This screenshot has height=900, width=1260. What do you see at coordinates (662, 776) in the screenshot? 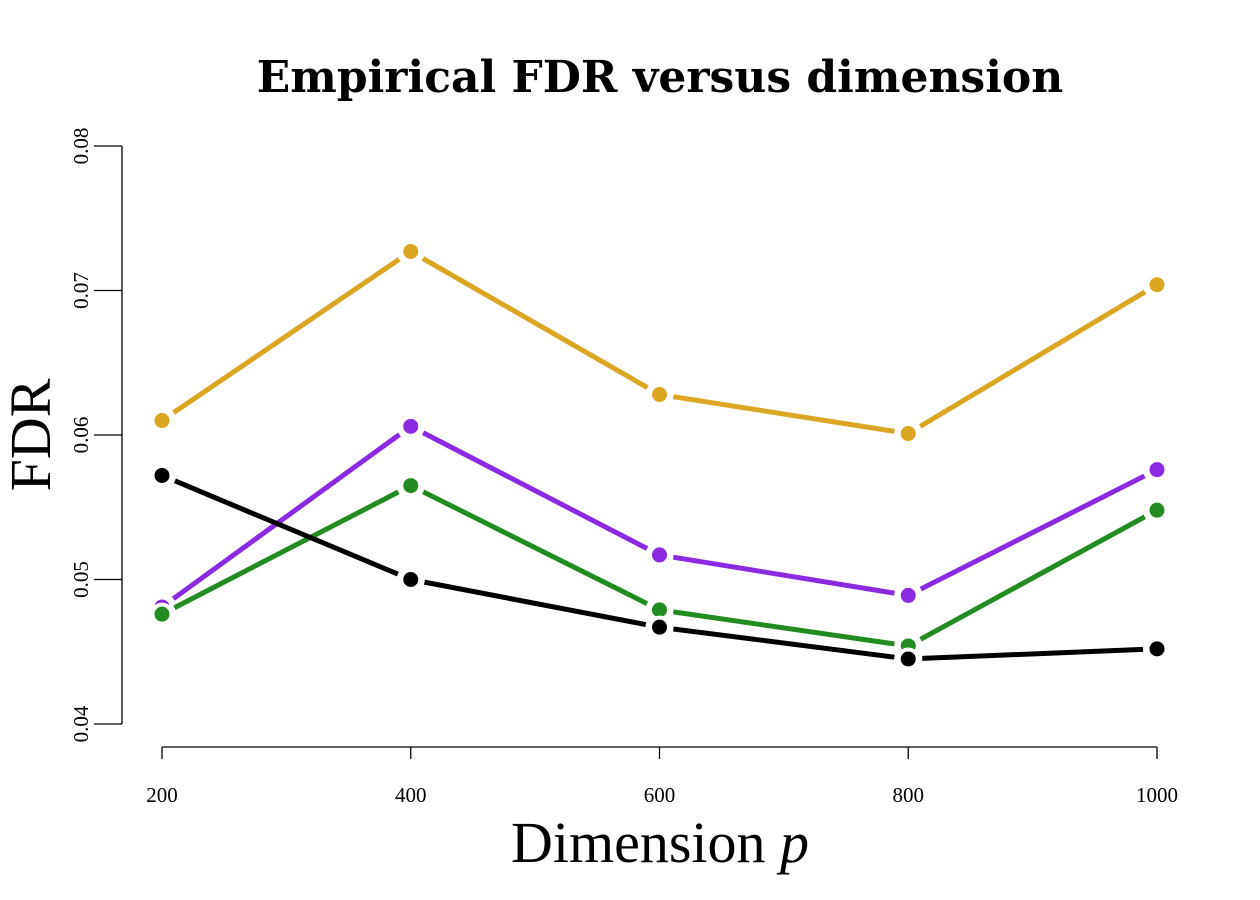
I see `x-axis: 200 400 600 800 1000` at bounding box center [662, 776].